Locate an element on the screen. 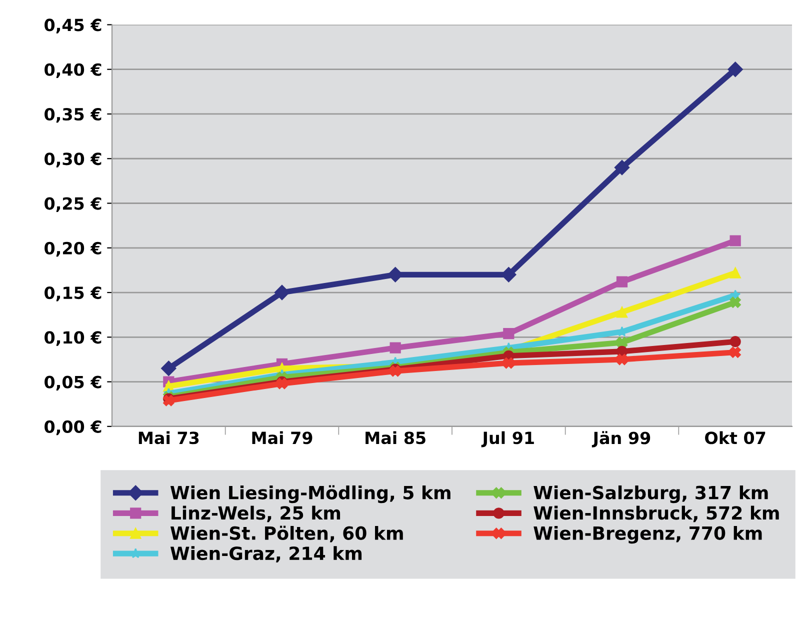 This screenshot has width=800, height=618. y-tick-label: 0,30 € is located at coordinates (73, 160).